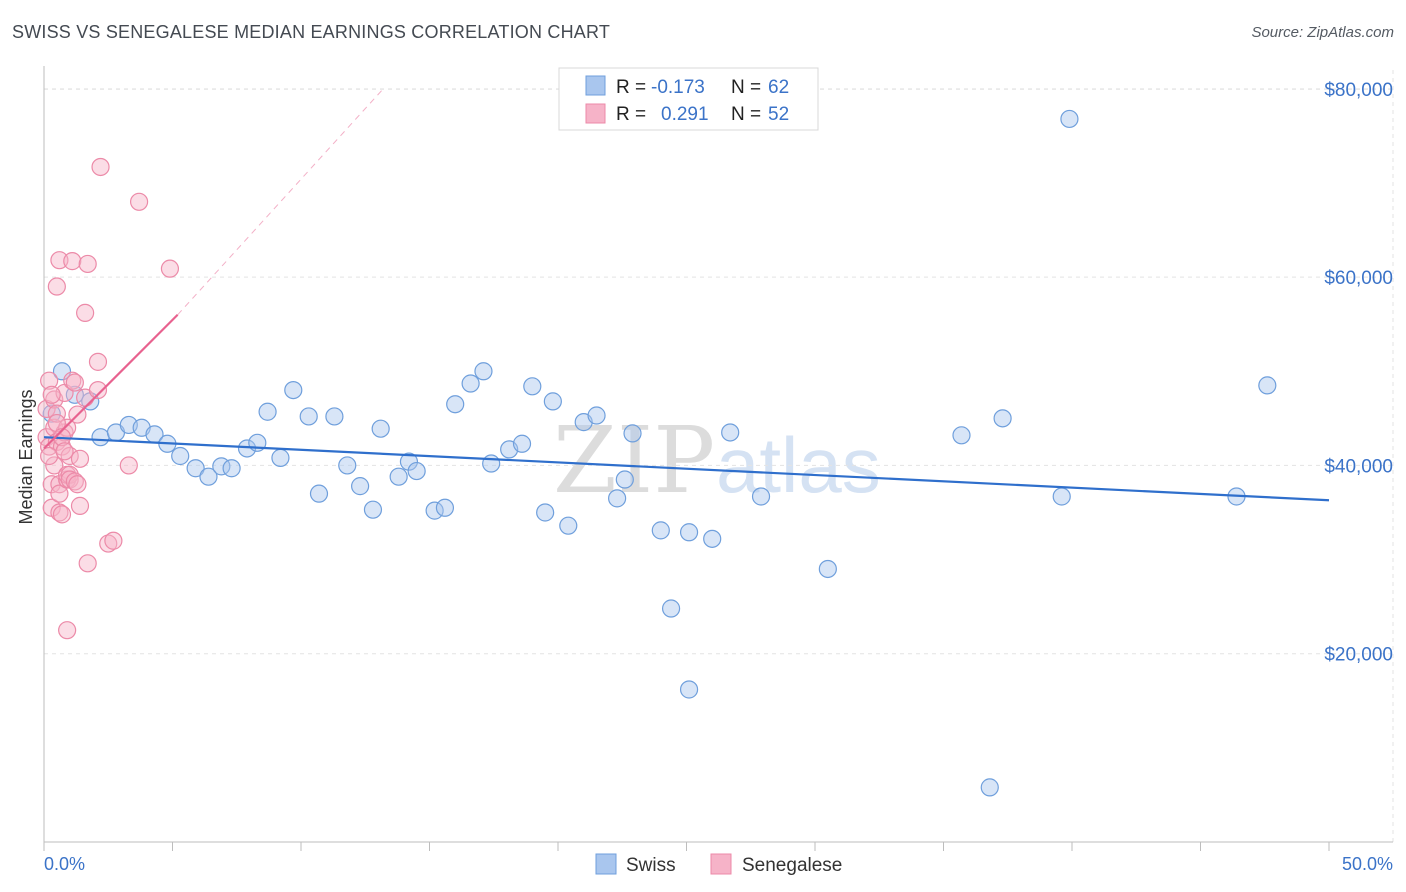 Image resolution: width=1406 pixels, height=892 pixels. What do you see at coordinates (686, 469) in the screenshot?
I see `swiss-trend-line` at bounding box center [686, 469].